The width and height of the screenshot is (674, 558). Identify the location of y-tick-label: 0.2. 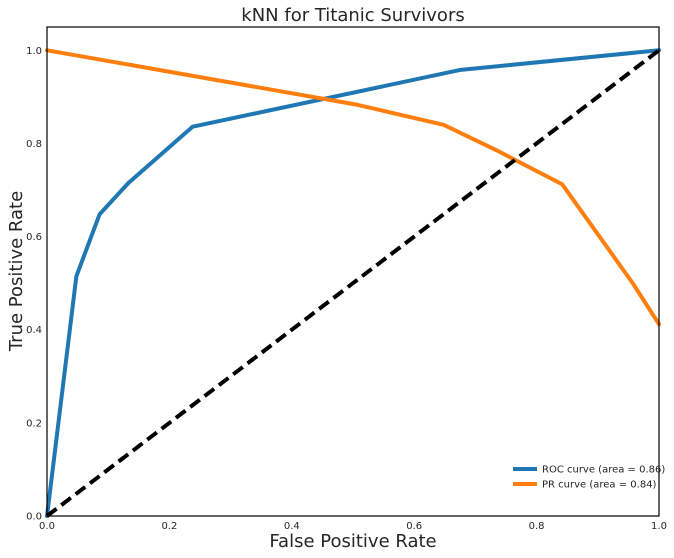
(34, 423).